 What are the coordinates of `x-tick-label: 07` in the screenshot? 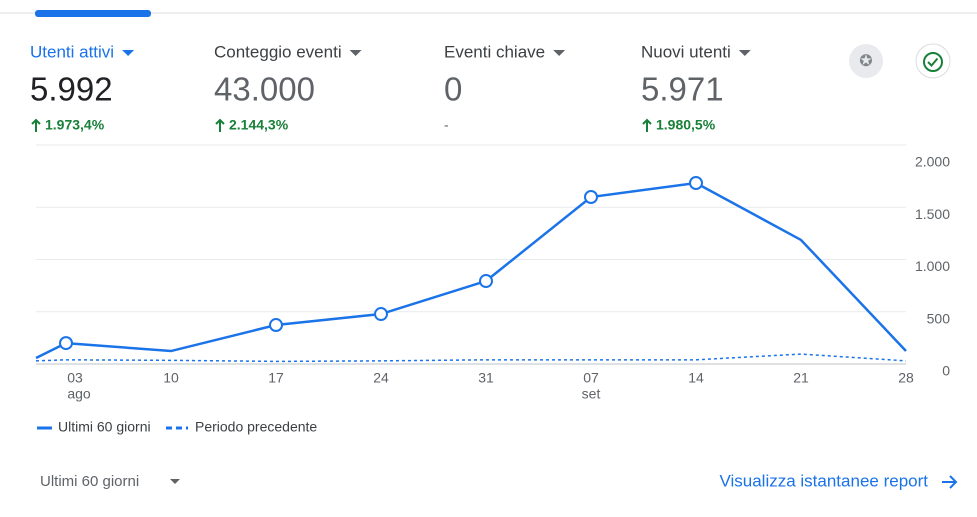 It's located at (591, 378).